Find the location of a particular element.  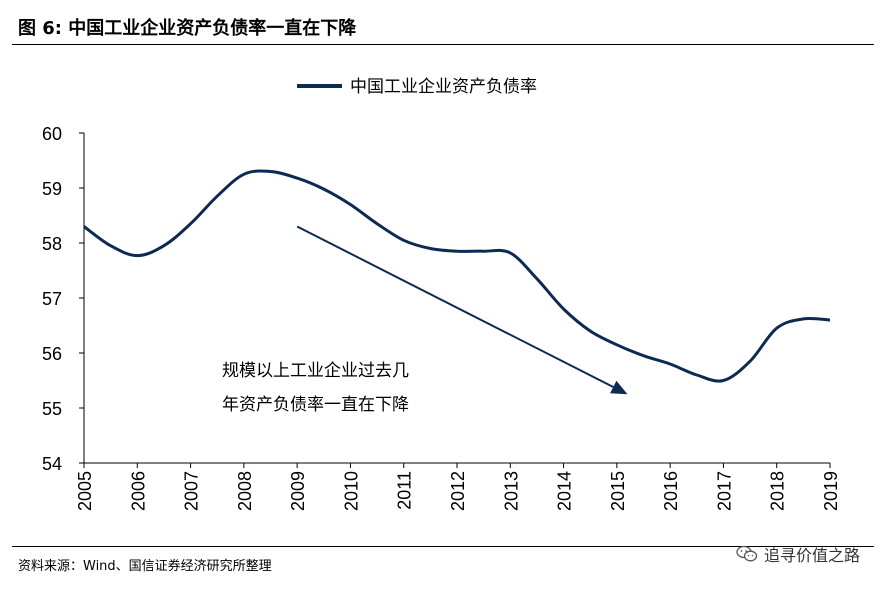

trend-arrow-head is located at coordinates (619, 387).